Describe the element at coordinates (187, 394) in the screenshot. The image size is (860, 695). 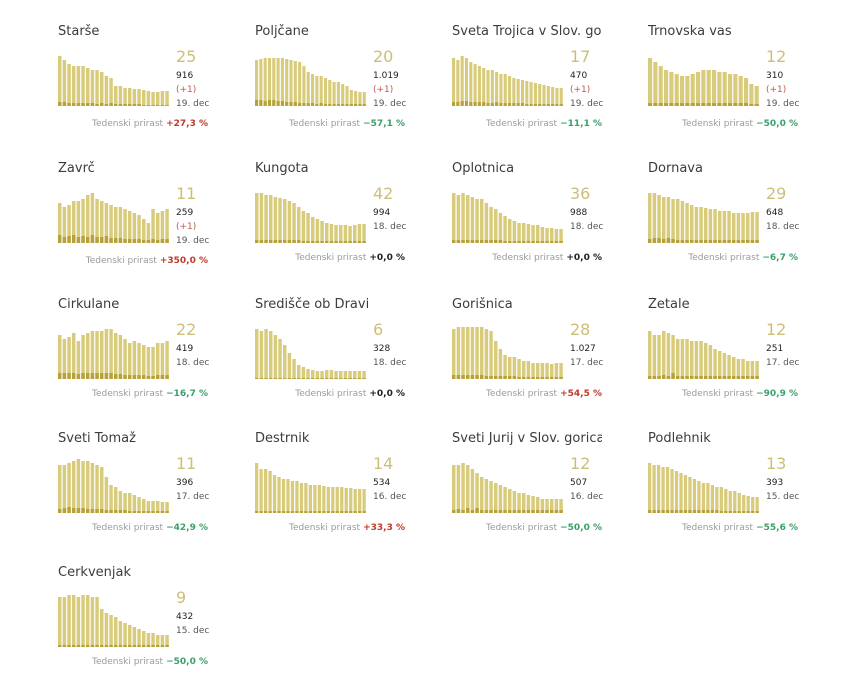
I see `weekly-growth-value: −16,7 %` at that location.